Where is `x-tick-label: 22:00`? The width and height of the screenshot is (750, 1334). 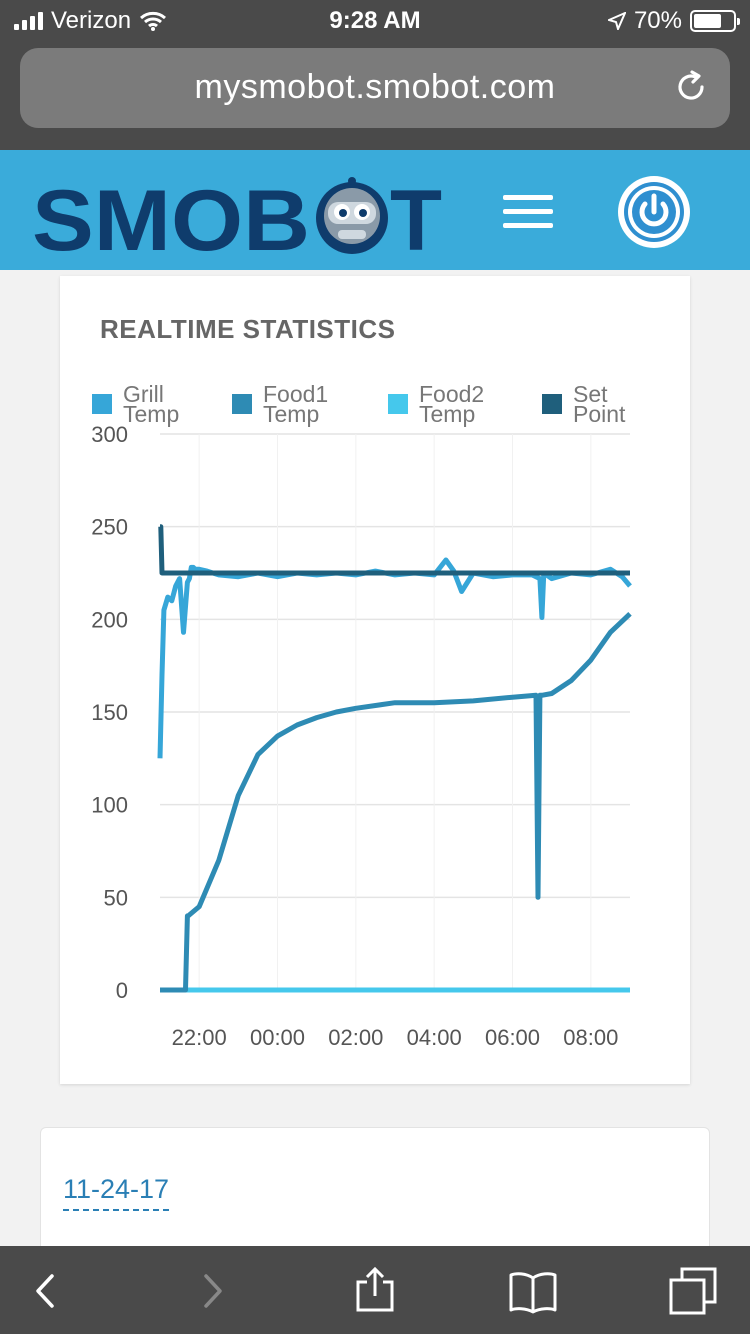 x-tick-label: 22:00 is located at coordinates (199, 1037).